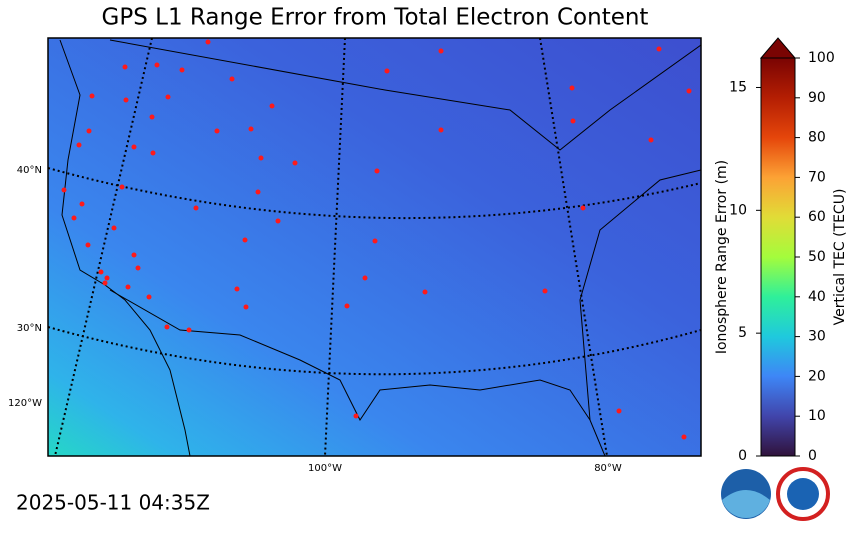  What do you see at coordinates (405, 95) in the screenshot?
I see `border` at bounding box center [405, 95].